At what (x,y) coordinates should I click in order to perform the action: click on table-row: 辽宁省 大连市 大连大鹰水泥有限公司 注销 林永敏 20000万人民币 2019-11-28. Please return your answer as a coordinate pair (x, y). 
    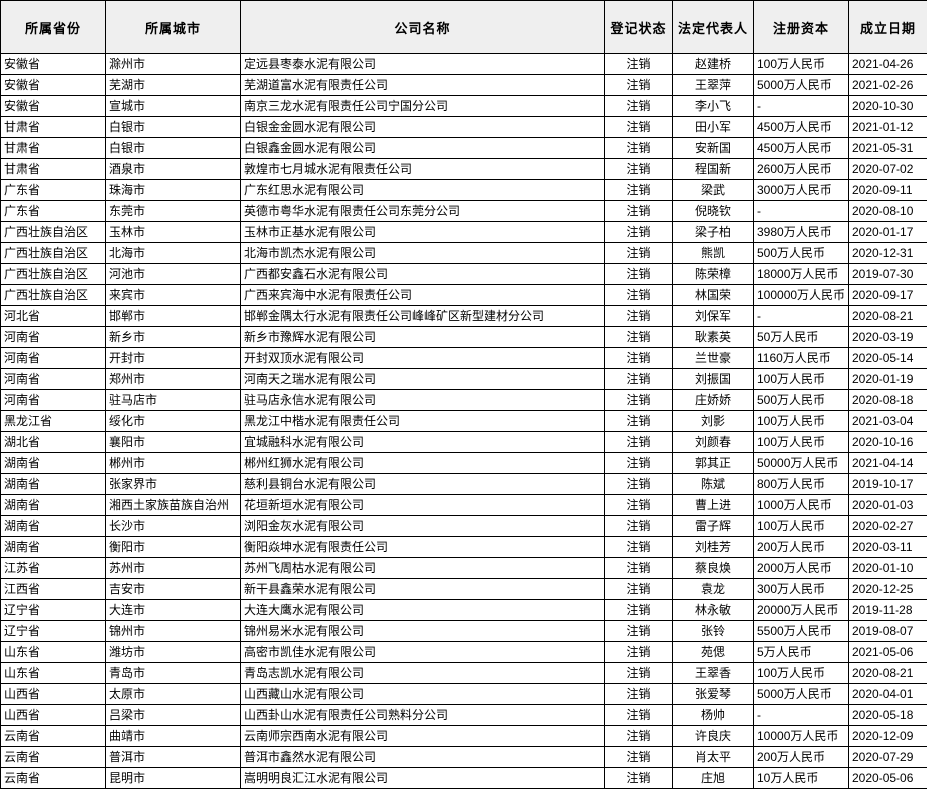
    Looking at the image, I should click on (463, 610).